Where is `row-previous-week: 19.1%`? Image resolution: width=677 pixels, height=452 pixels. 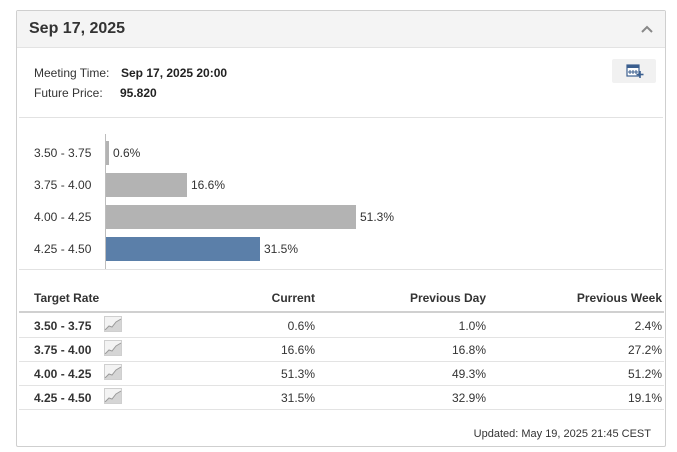
row-previous-week: 19.1% is located at coordinates (644, 398).